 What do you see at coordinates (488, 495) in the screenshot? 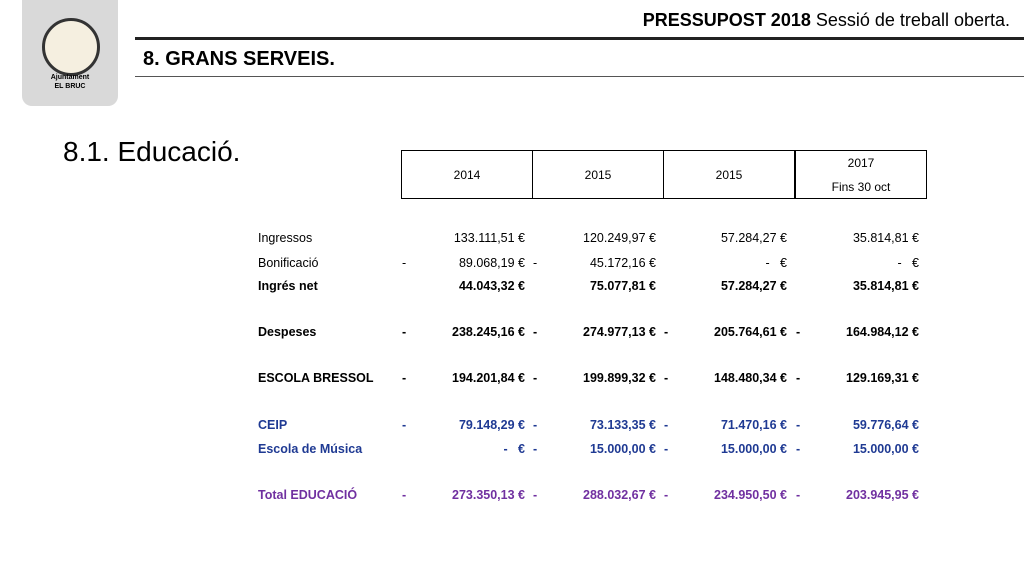
I see `cell-amount: 273.350,13 €` at bounding box center [488, 495].